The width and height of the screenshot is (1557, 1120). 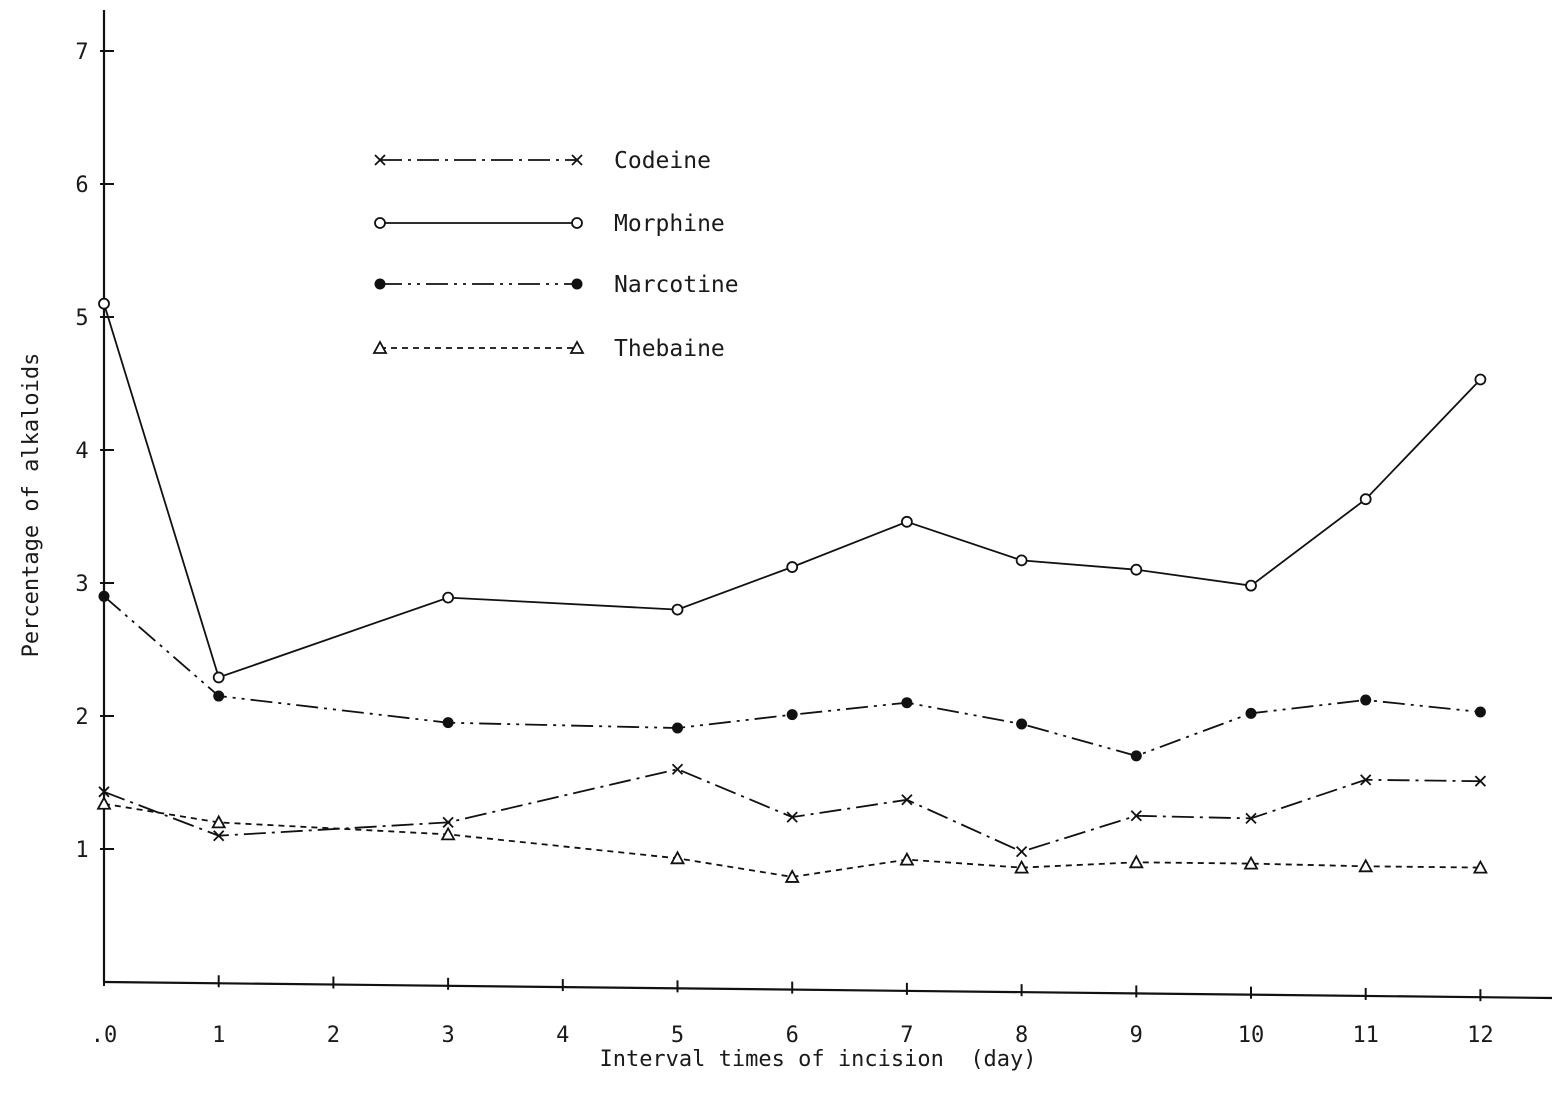 What do you see at coordinates (218, 1035) in the screenshot?
I see `x-tick-label: 1` at bounding box center [218, 1035].